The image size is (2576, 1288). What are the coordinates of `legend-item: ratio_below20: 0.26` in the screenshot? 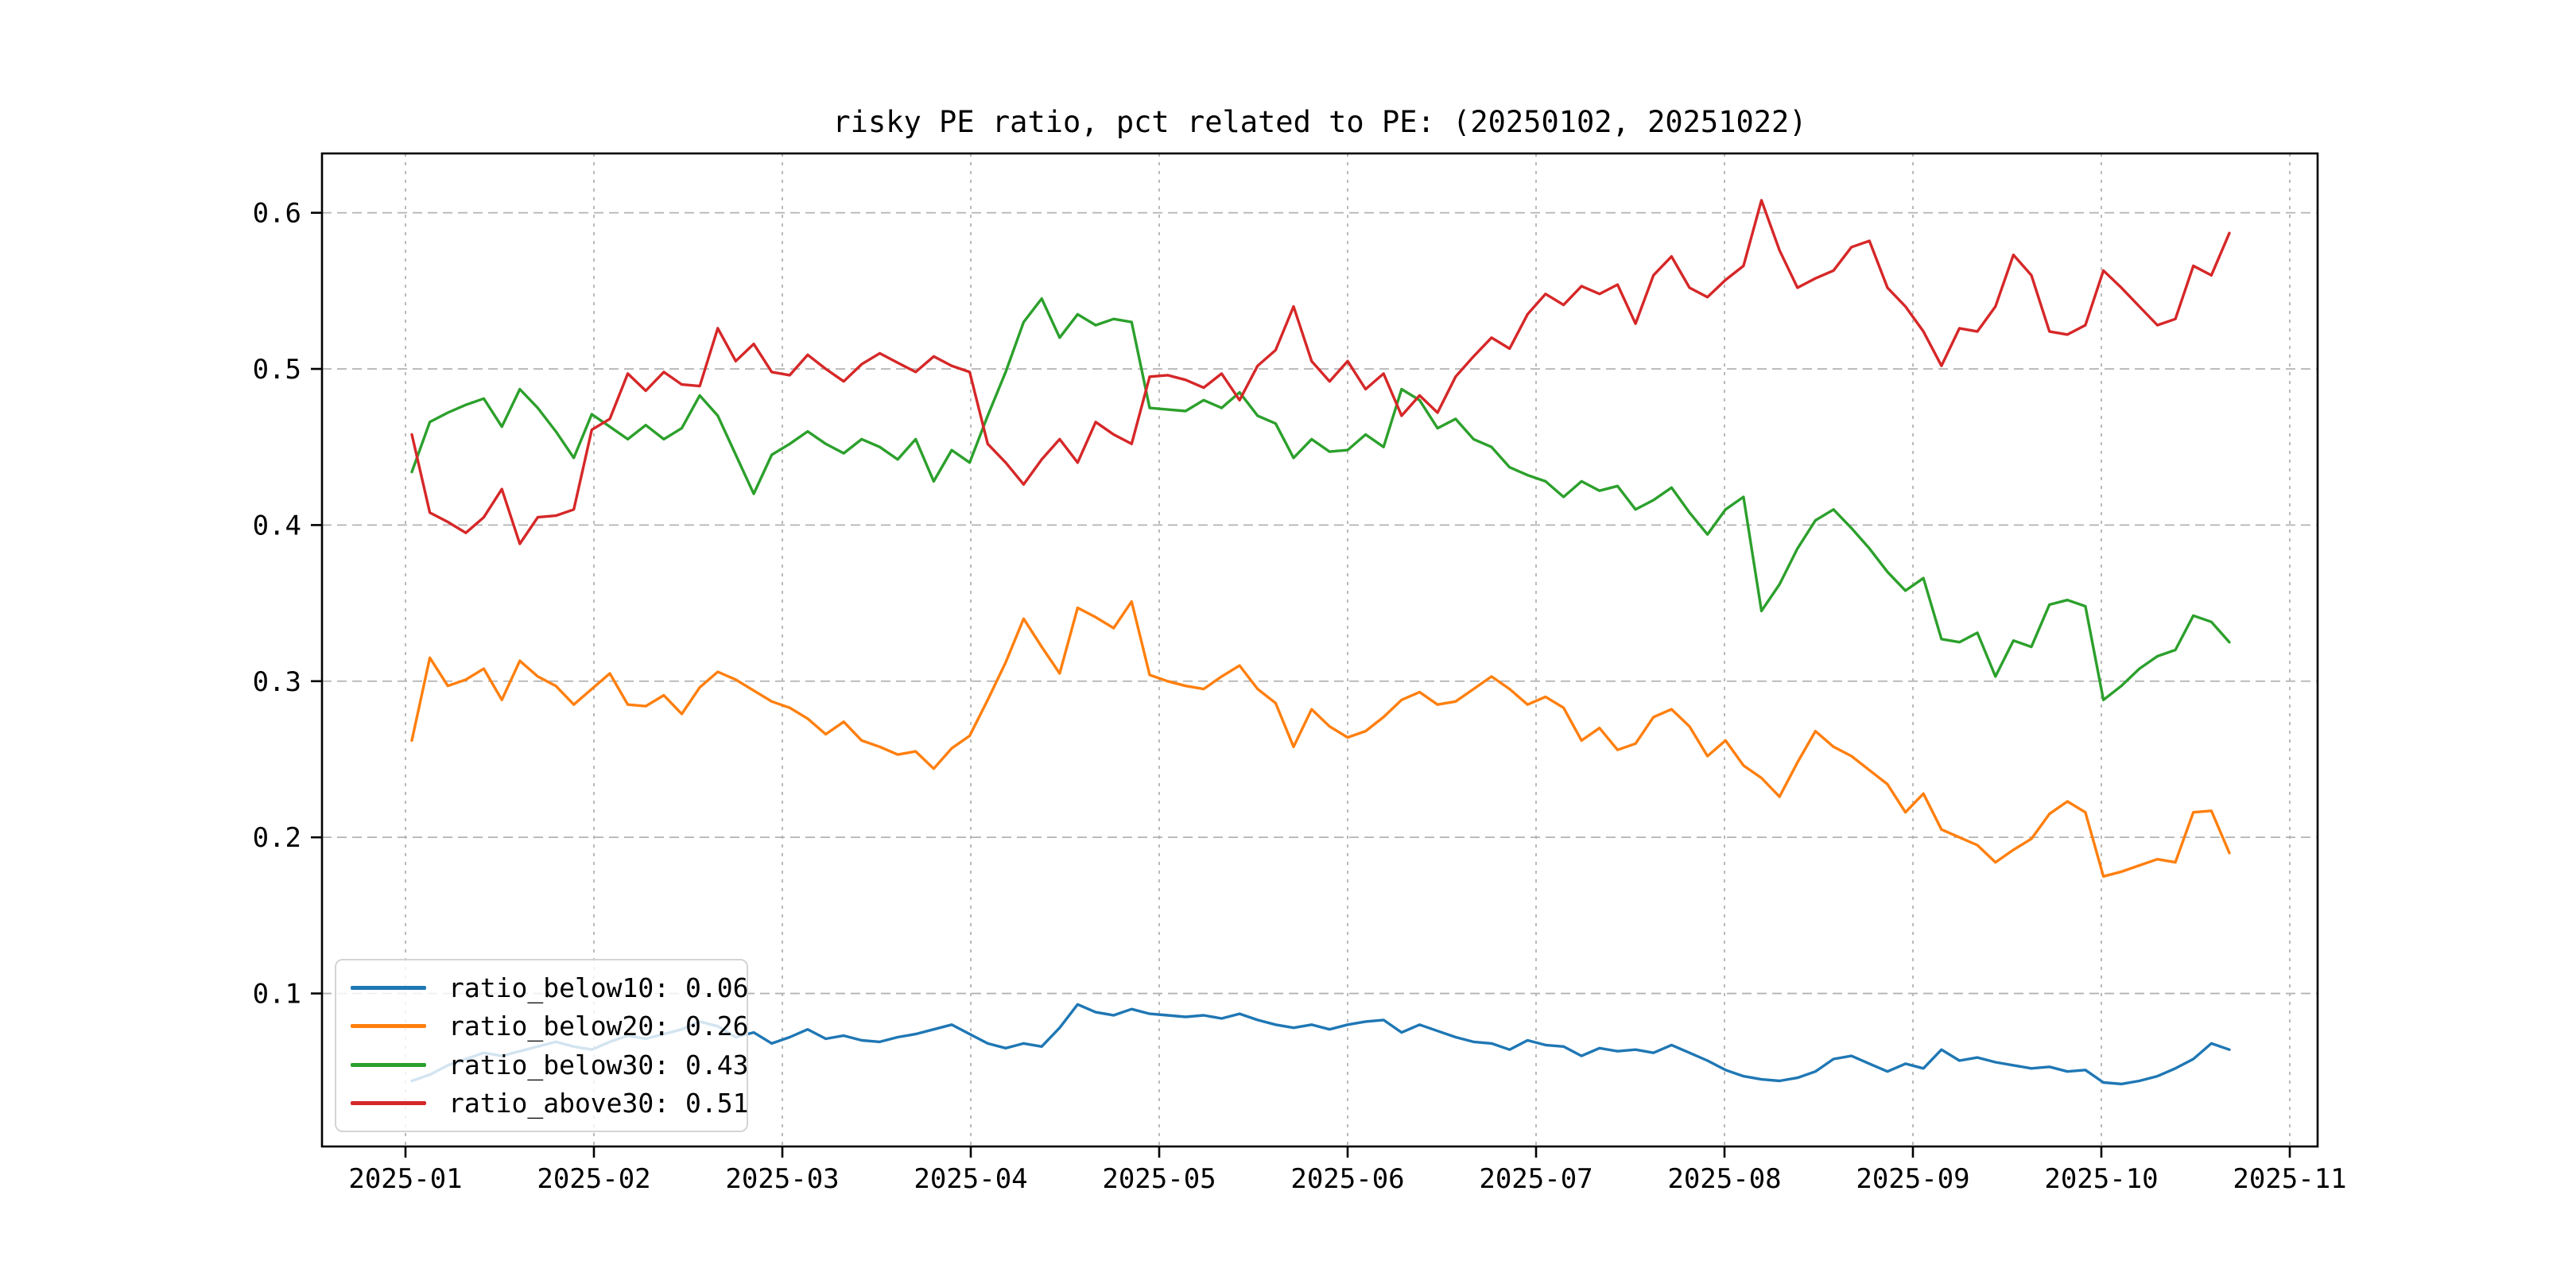 It's located at (550, 1026).